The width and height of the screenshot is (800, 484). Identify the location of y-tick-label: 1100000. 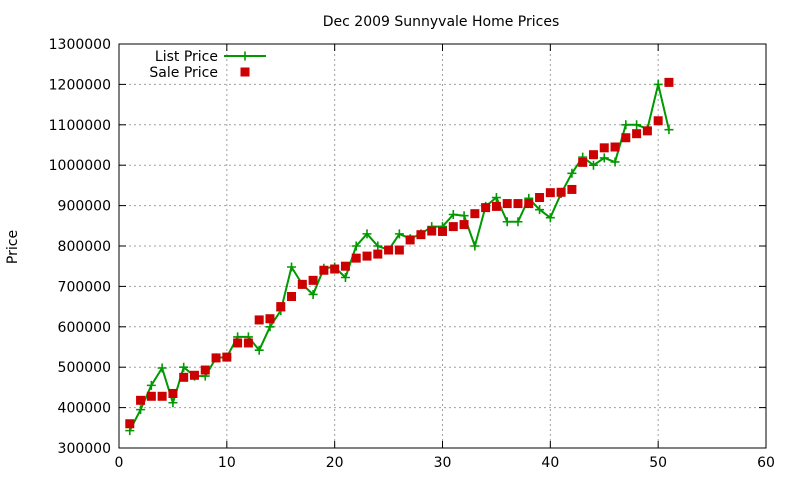
(80, 126).